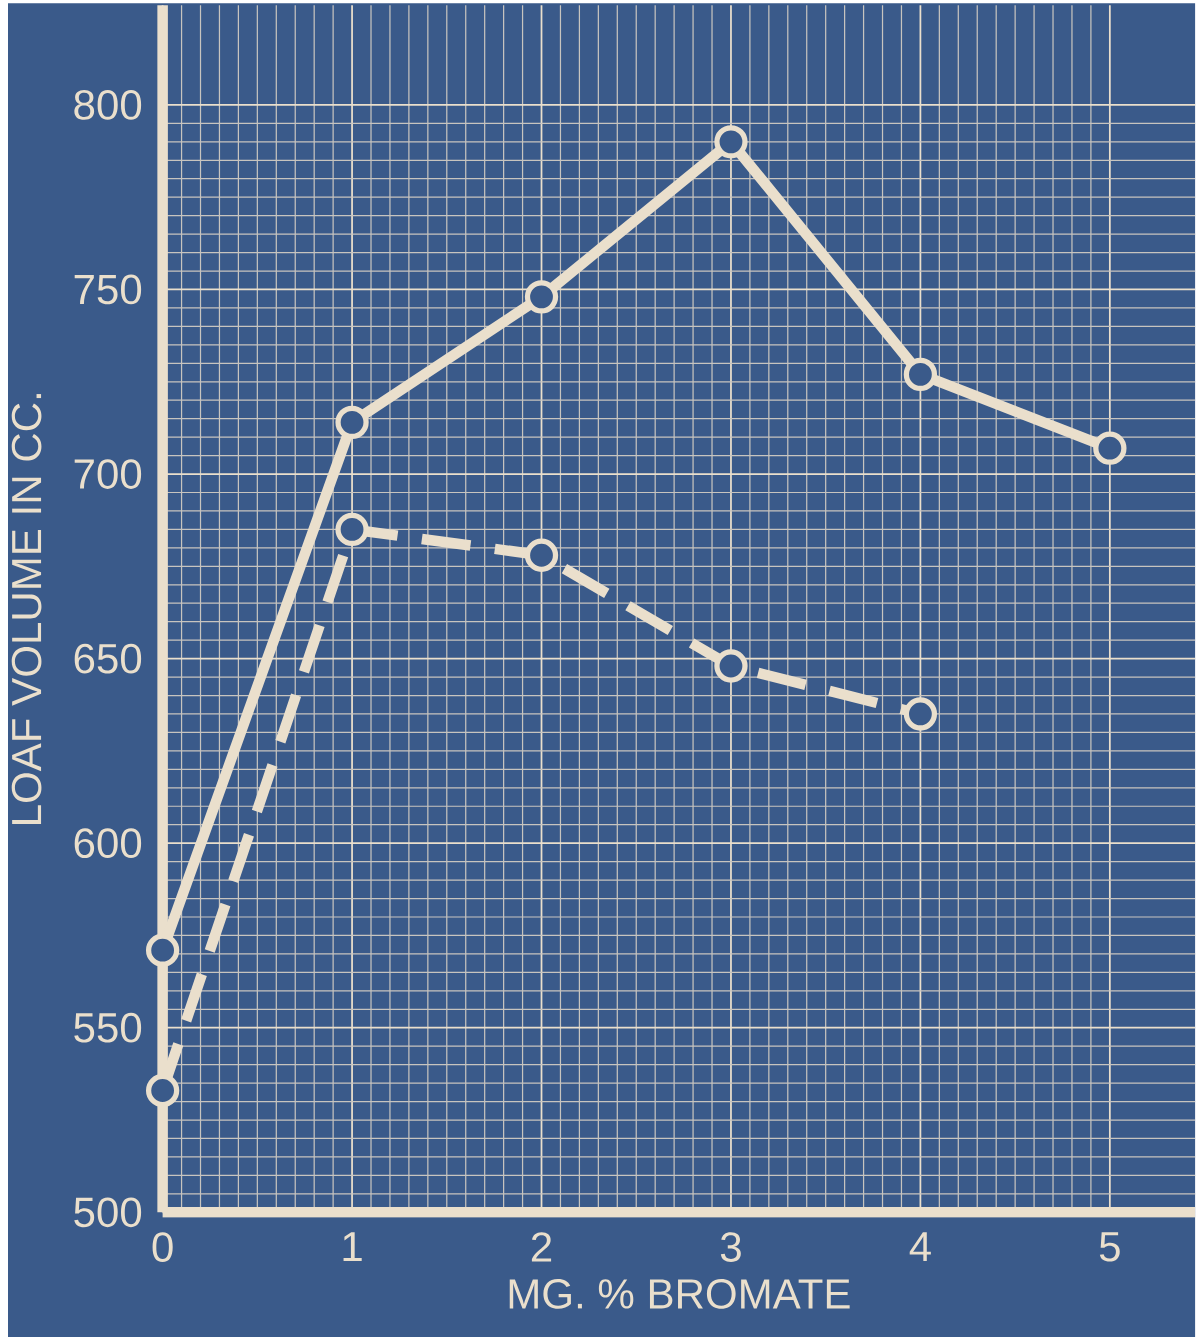 The image size is (1200, 1337). What do you see at coordinates (107, 658) in the screenshot?
I see `y-tick-label: 650` at bounding box center [107, 658].